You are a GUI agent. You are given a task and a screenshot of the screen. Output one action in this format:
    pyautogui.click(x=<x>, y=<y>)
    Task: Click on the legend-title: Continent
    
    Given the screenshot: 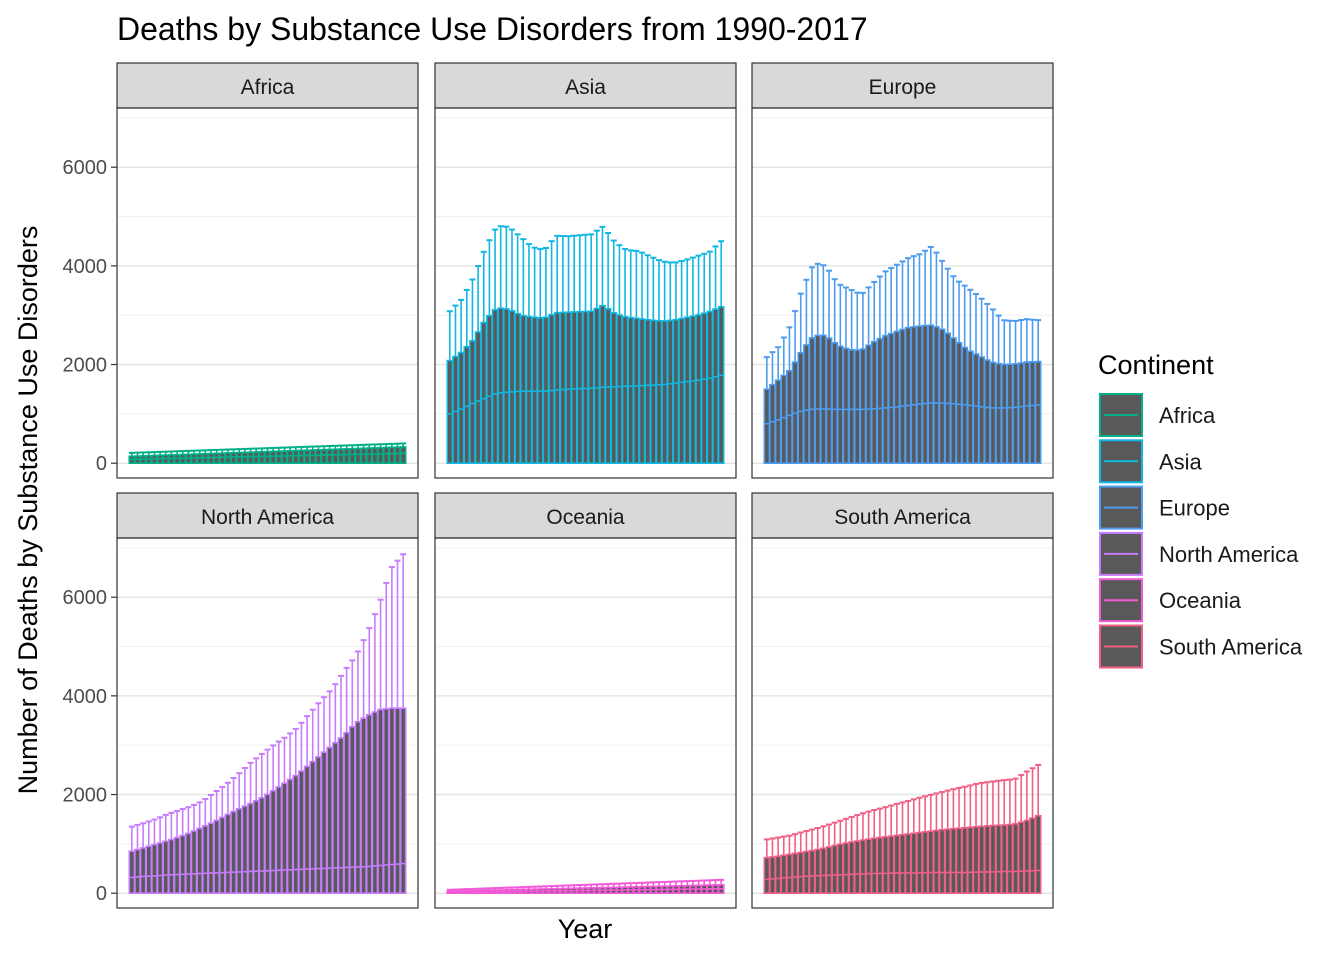 What is the action you would take?
    pyautogui.click(x=1156, y=365)
    